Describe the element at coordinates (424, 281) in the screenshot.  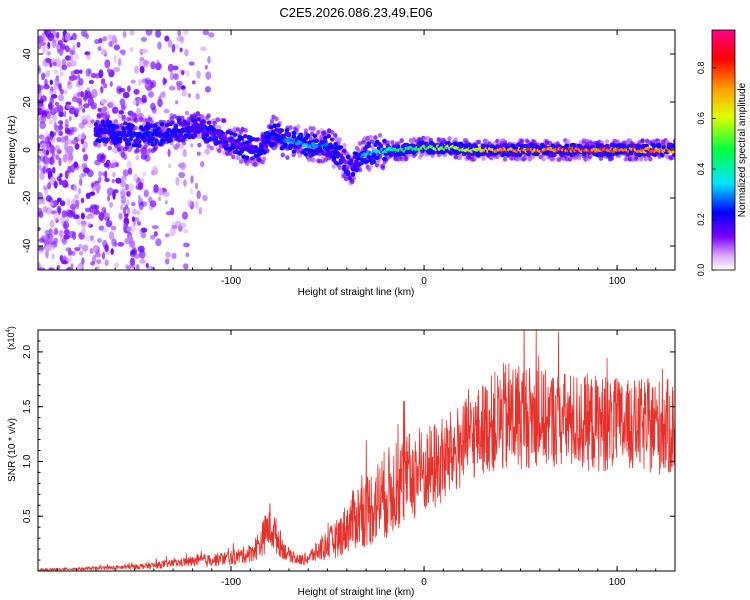
I see `x-tick-label: 0` at that location.